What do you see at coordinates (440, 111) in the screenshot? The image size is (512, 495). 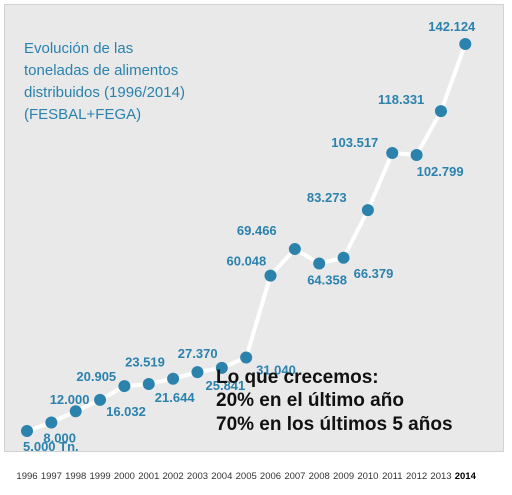 I see `data-point-2013` at bounding box center [440, 111].